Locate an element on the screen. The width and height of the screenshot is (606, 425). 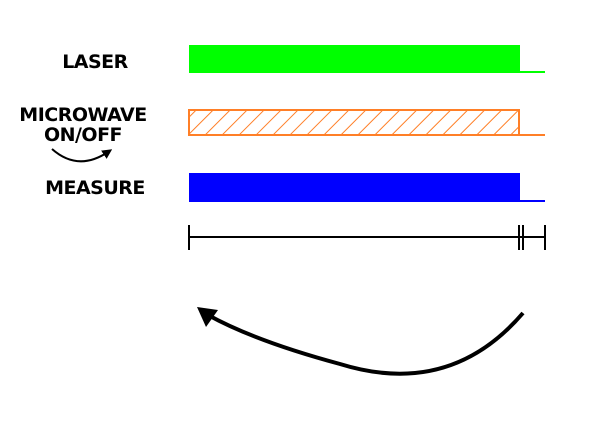
measure-channel is located at coordinates (367, 187).